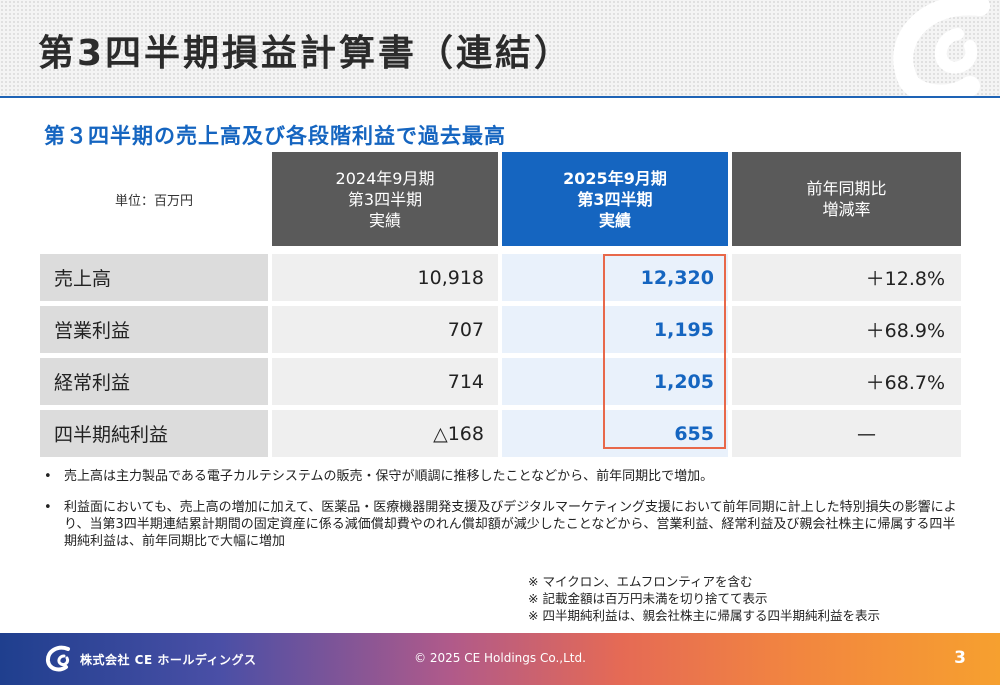 The height and width of the screenshot is (685, 1000). I want to click on footnote: ※ 記載金額は百万円未満を切り捨てて表示, so click(648, 598).